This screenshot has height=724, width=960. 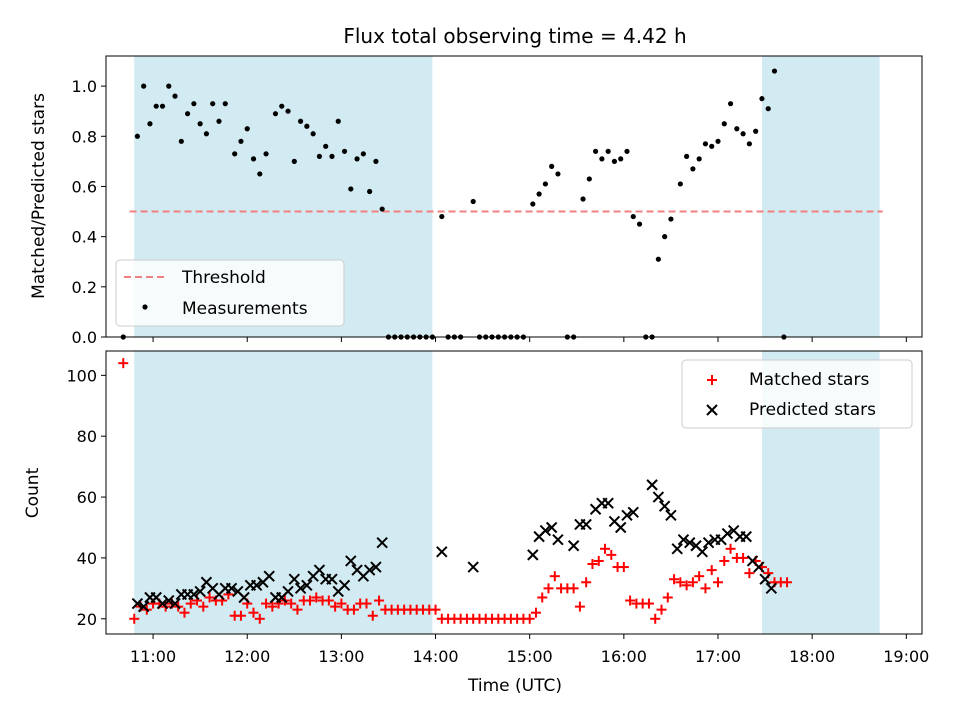 I want to click on top-y-tick-label: 1.0, so click(x=84, y=86).